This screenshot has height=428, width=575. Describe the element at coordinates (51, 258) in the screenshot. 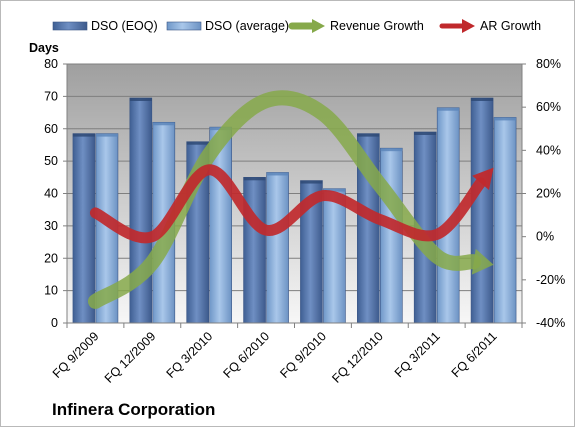

I see `y-tick-label: 20` at that location.